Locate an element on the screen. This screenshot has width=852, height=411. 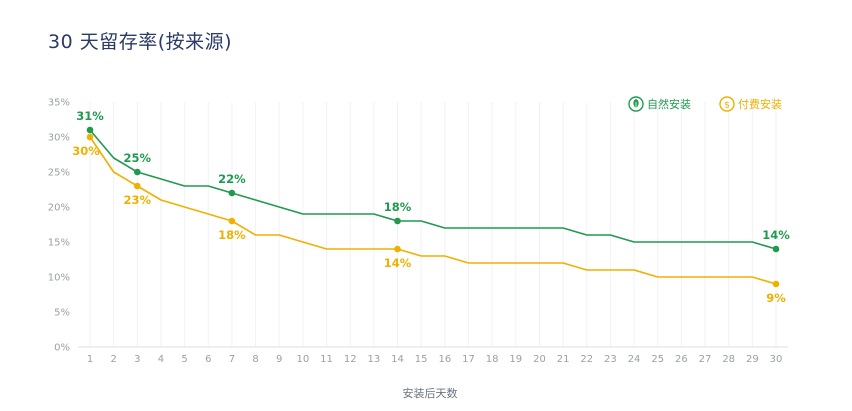
data-label: 31% is located at coordinates (90, 116).